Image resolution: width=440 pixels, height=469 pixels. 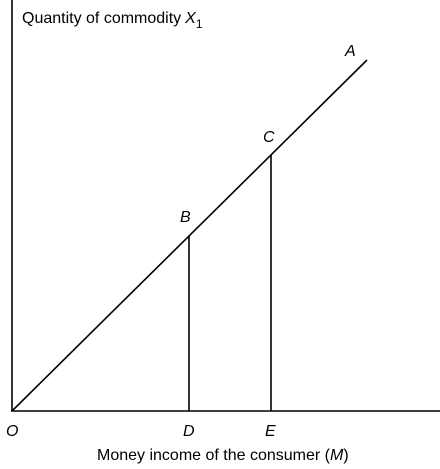 I want to click on label-part: 1, so click(x=199, y=24).